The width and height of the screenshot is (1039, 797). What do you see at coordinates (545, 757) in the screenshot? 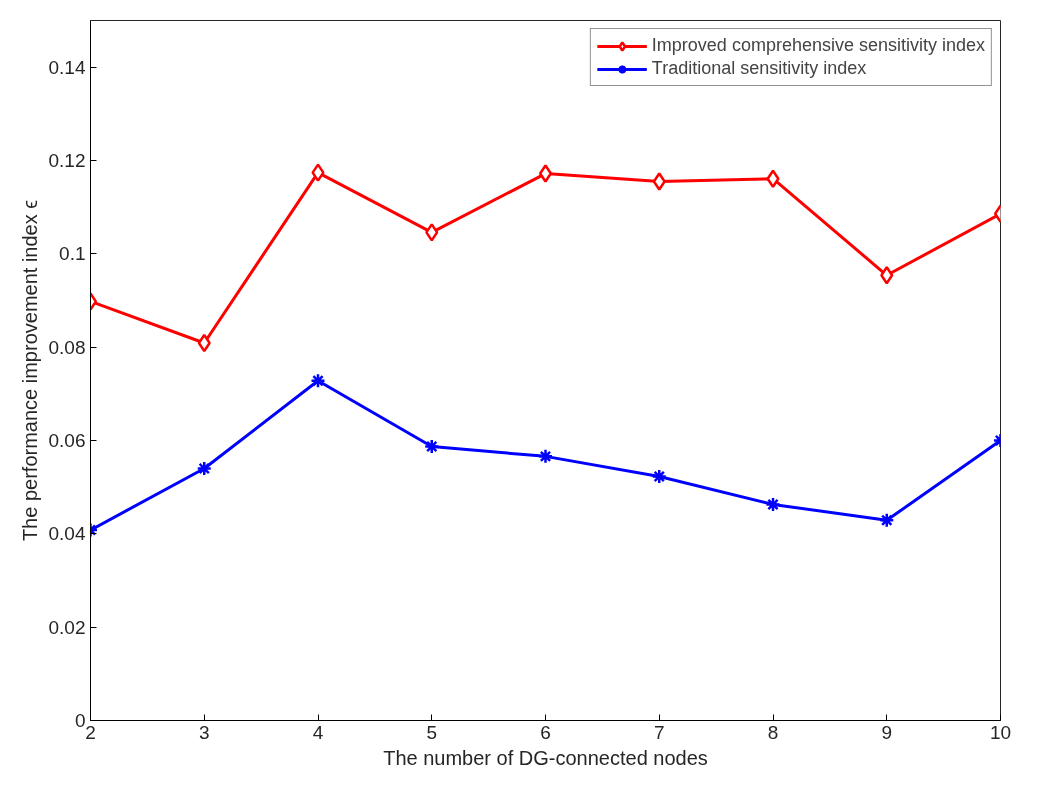
I see `x-axis-title: The number of DG-connected nodes` at bounding box center [545, 757].